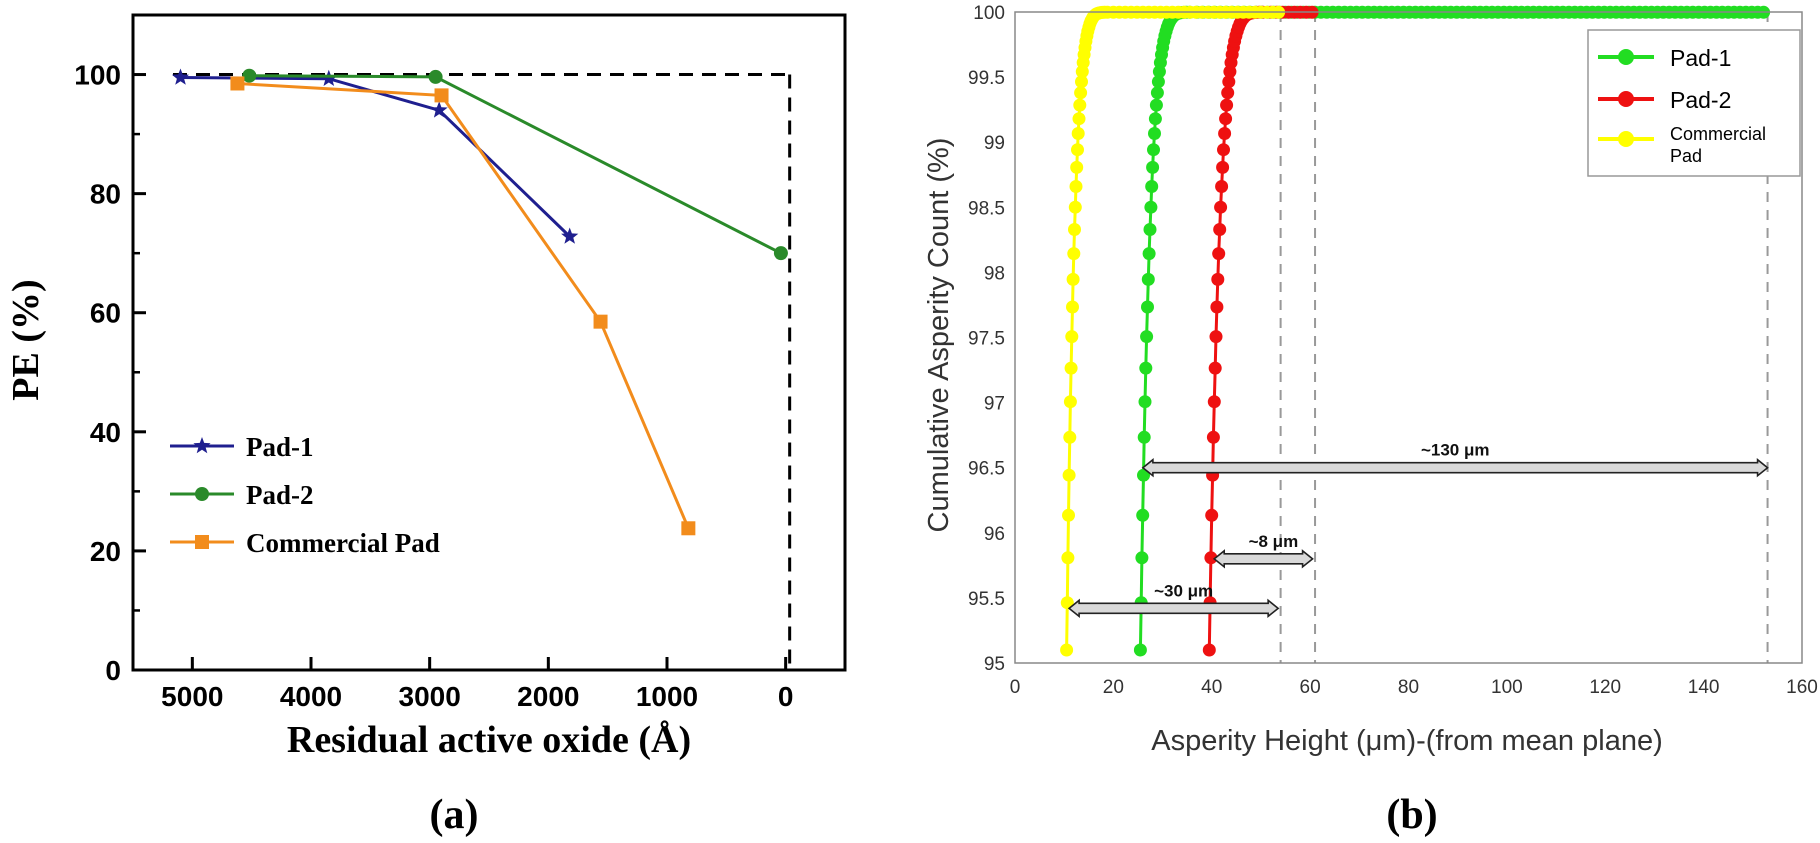 The width and height of the screenshot is (1820, 843). What do you see at coordinates (202, 542) in the screenshot?
I see `legend-marker-commercial` at bounding box center [202, 542].